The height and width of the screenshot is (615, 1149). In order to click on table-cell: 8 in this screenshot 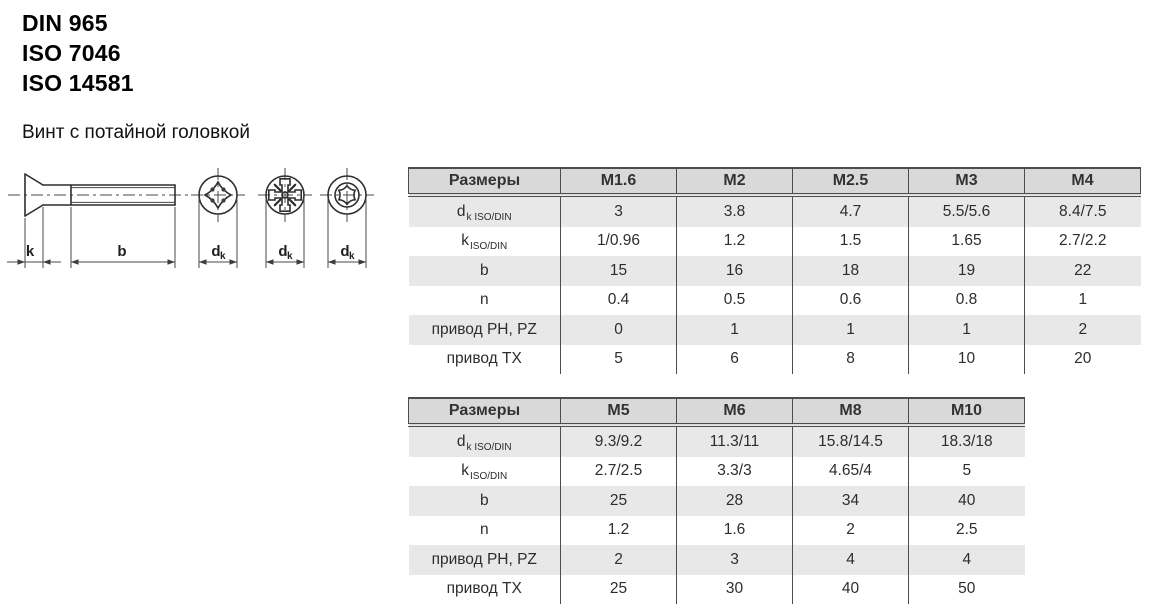, I will do `click(850, 359)`.